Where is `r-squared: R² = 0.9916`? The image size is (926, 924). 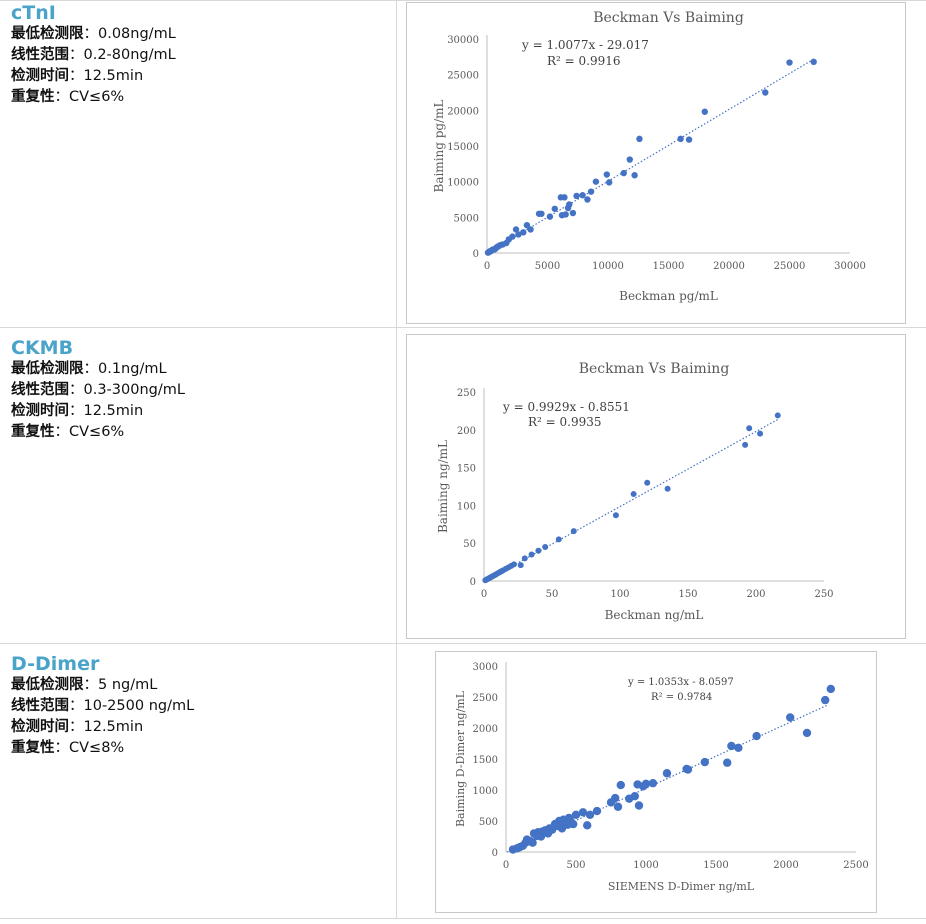
r-squared: R² = 0.9916 is located at coordinates (584, 61).